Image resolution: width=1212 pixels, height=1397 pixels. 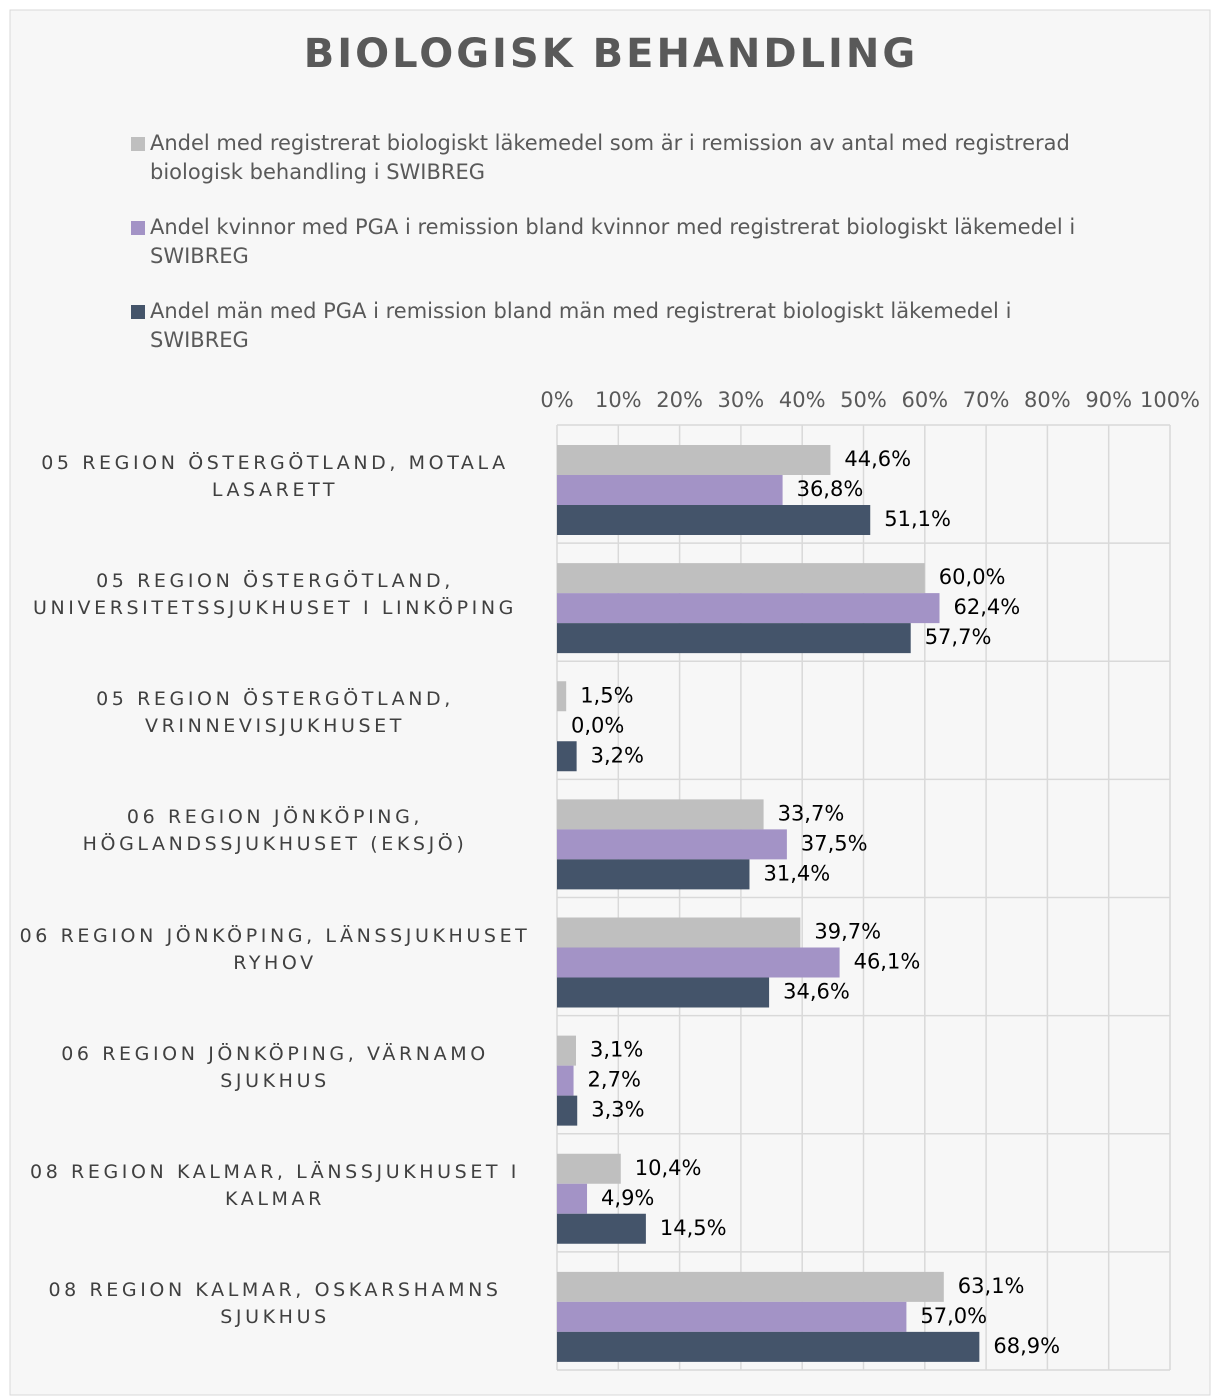 What do you see at coordinates (811, 813) in the screenshot?
I see `data-label: 33,7%` at bounding box center [811, 813].